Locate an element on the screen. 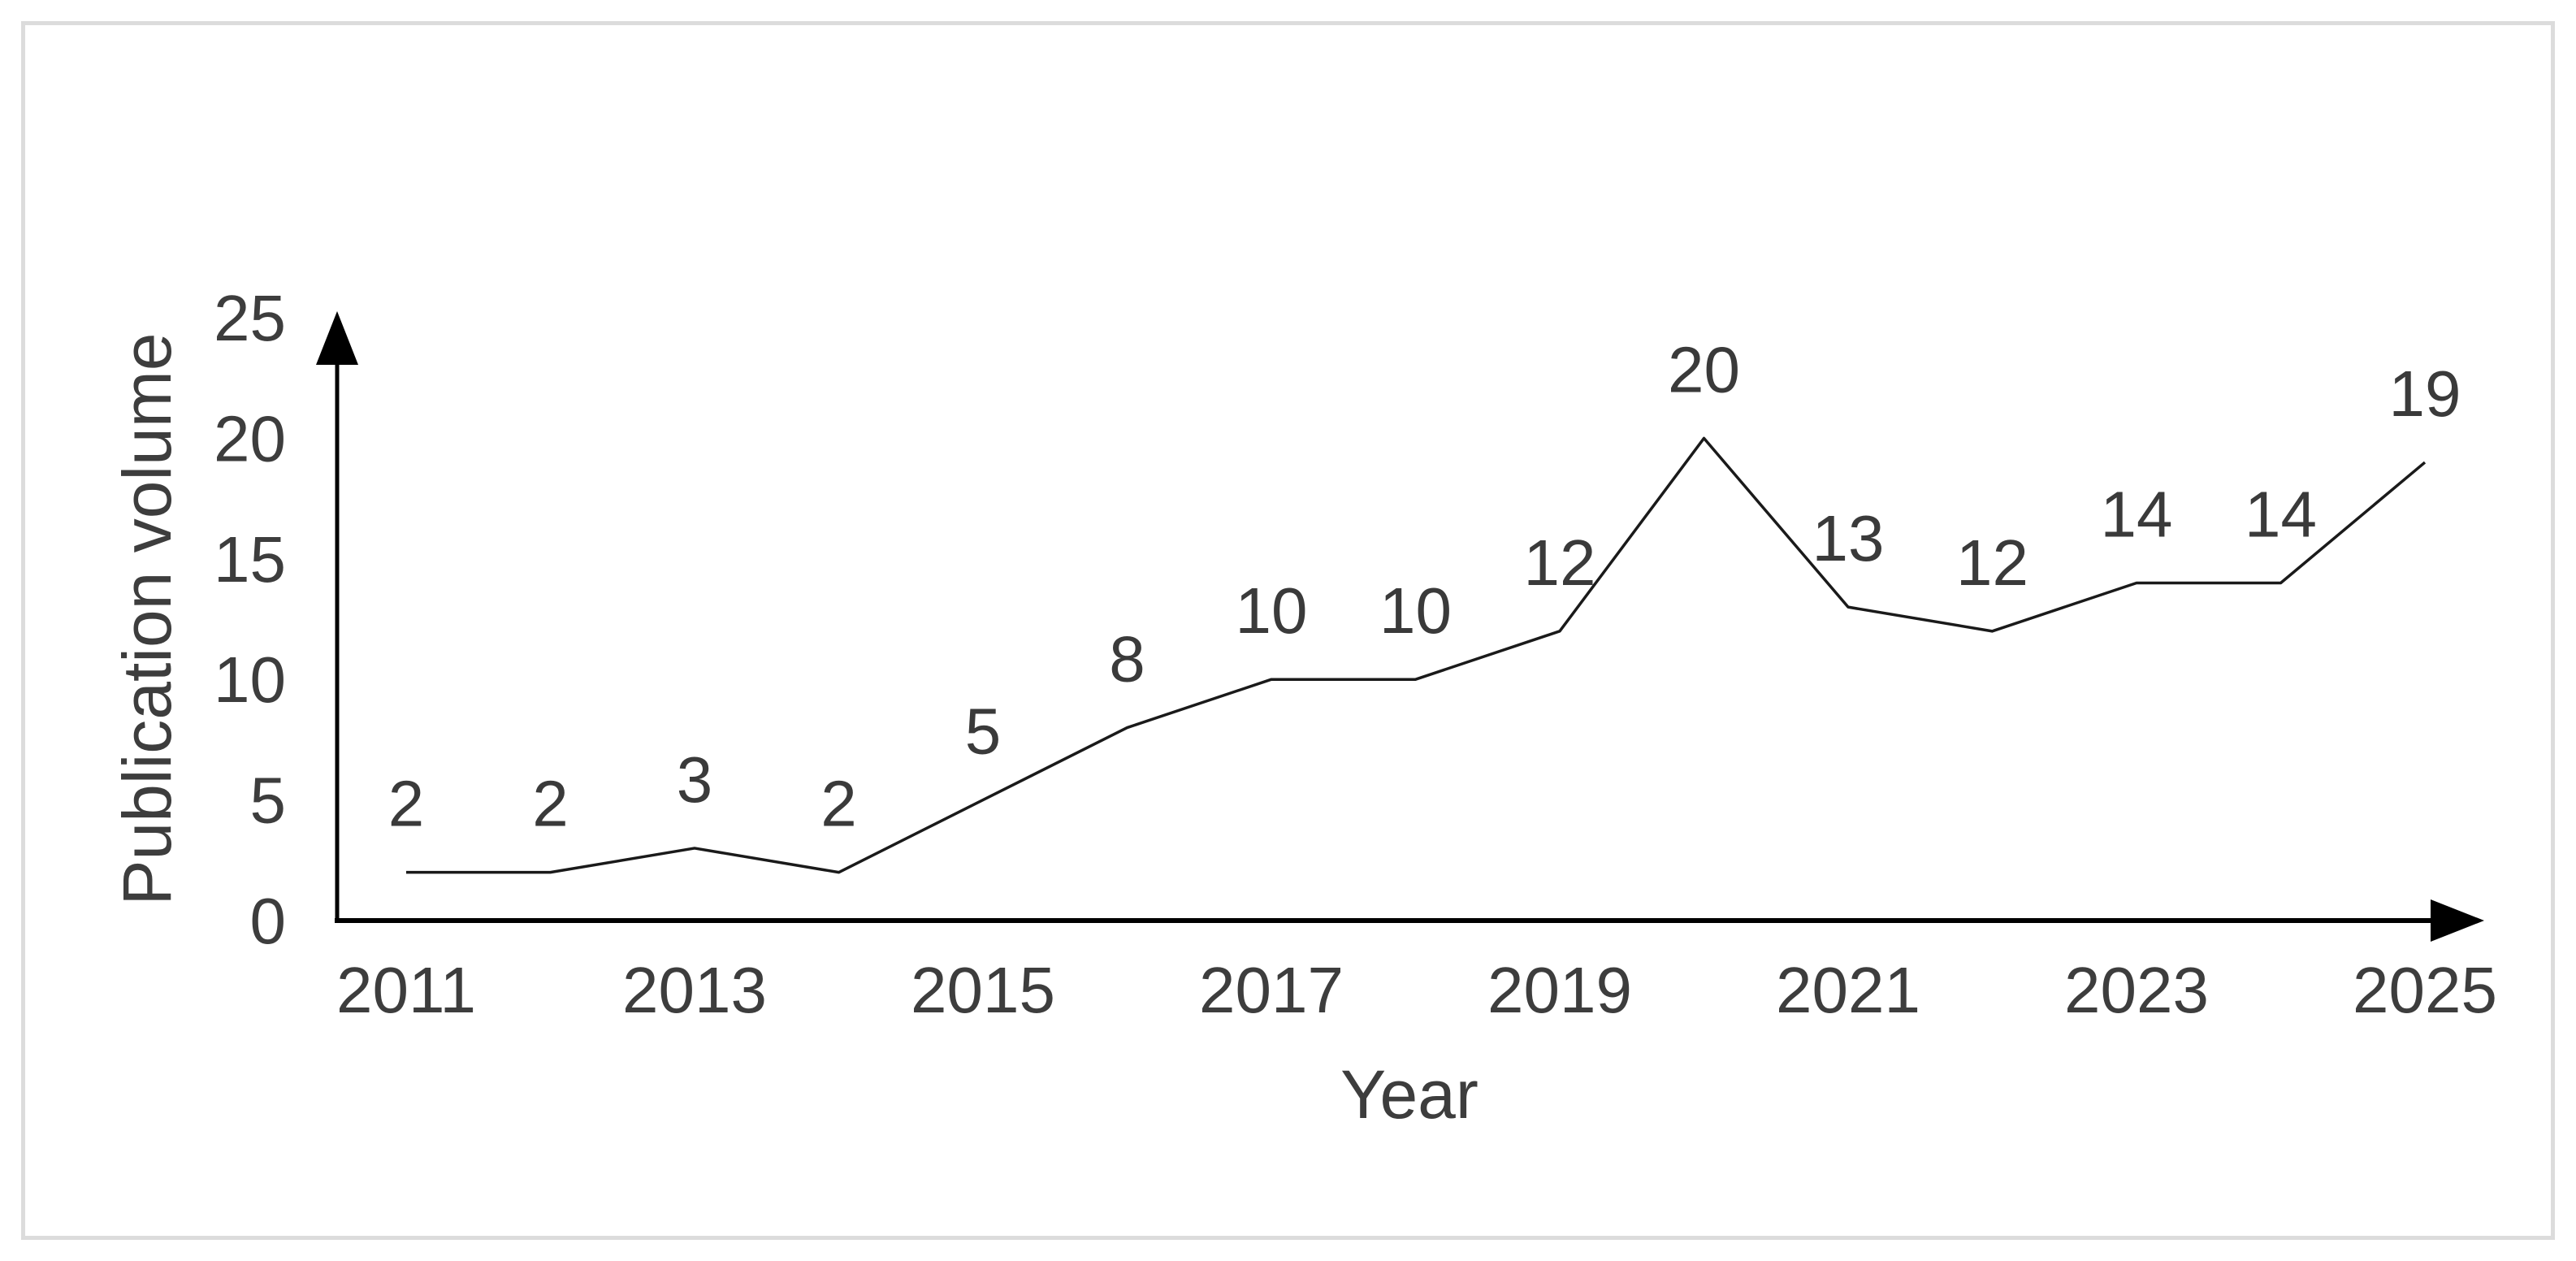 The height and width of the screenshot is (1261, 2576). x-axis-arrow-icon is located at coordinates (2457, 920).